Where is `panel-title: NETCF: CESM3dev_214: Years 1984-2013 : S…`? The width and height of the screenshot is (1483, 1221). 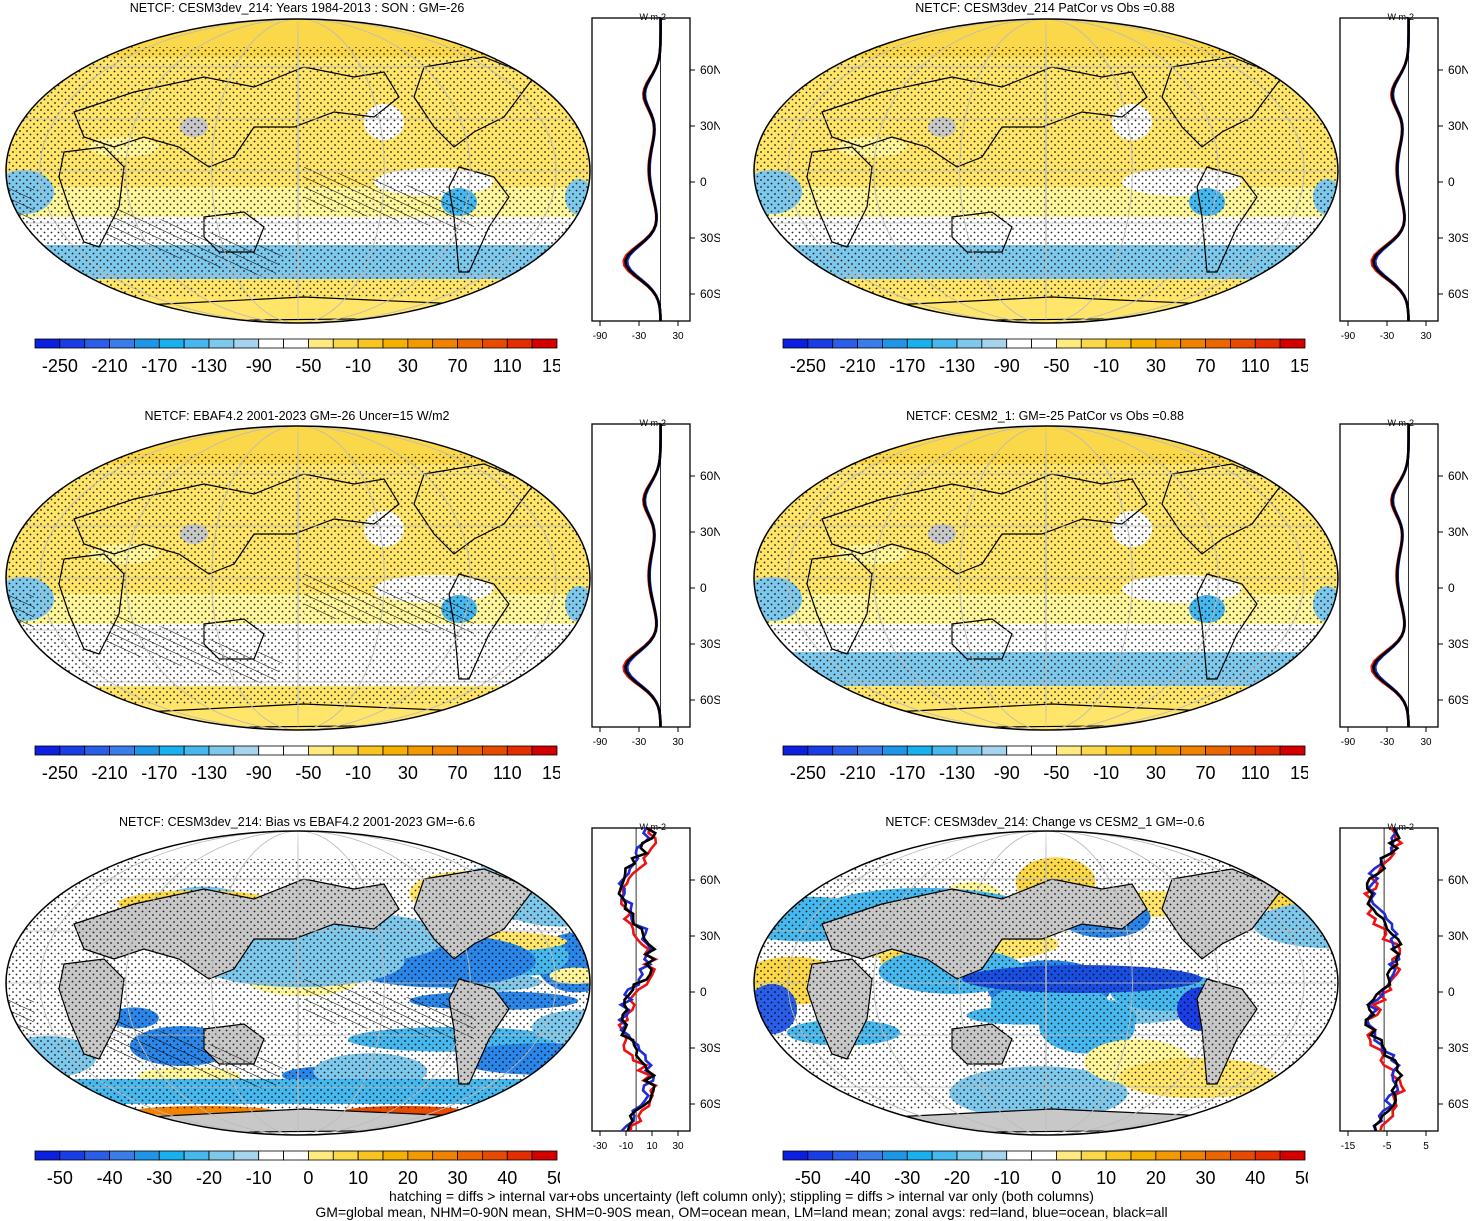
panel-title: NETCF: CESM3dev_214: Years 1984-2013 : S… is located at coordinates (297, 8).